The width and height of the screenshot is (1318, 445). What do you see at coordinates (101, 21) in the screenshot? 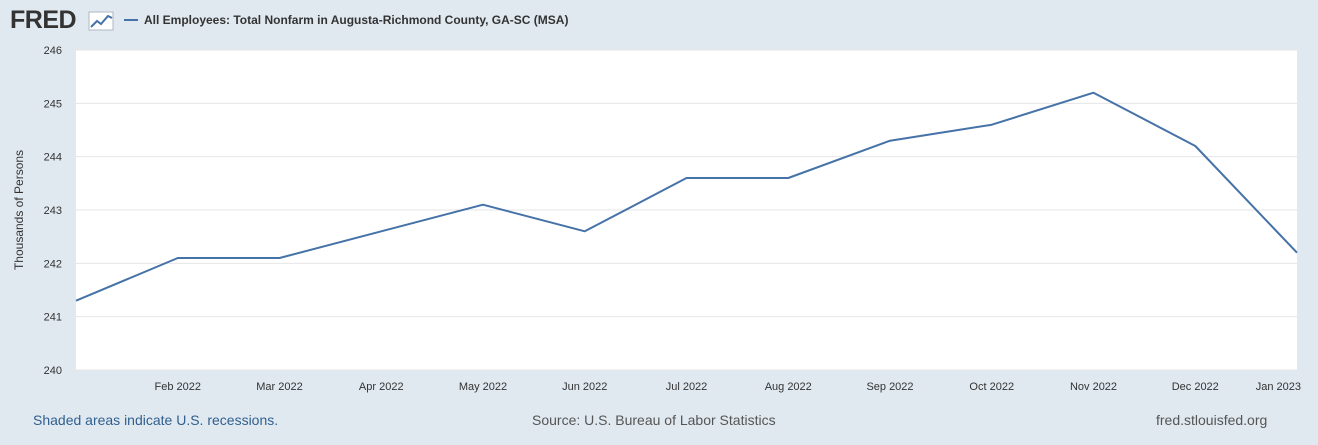
I see `fred-chart-logo-icon` at bounding box center [101, 21].